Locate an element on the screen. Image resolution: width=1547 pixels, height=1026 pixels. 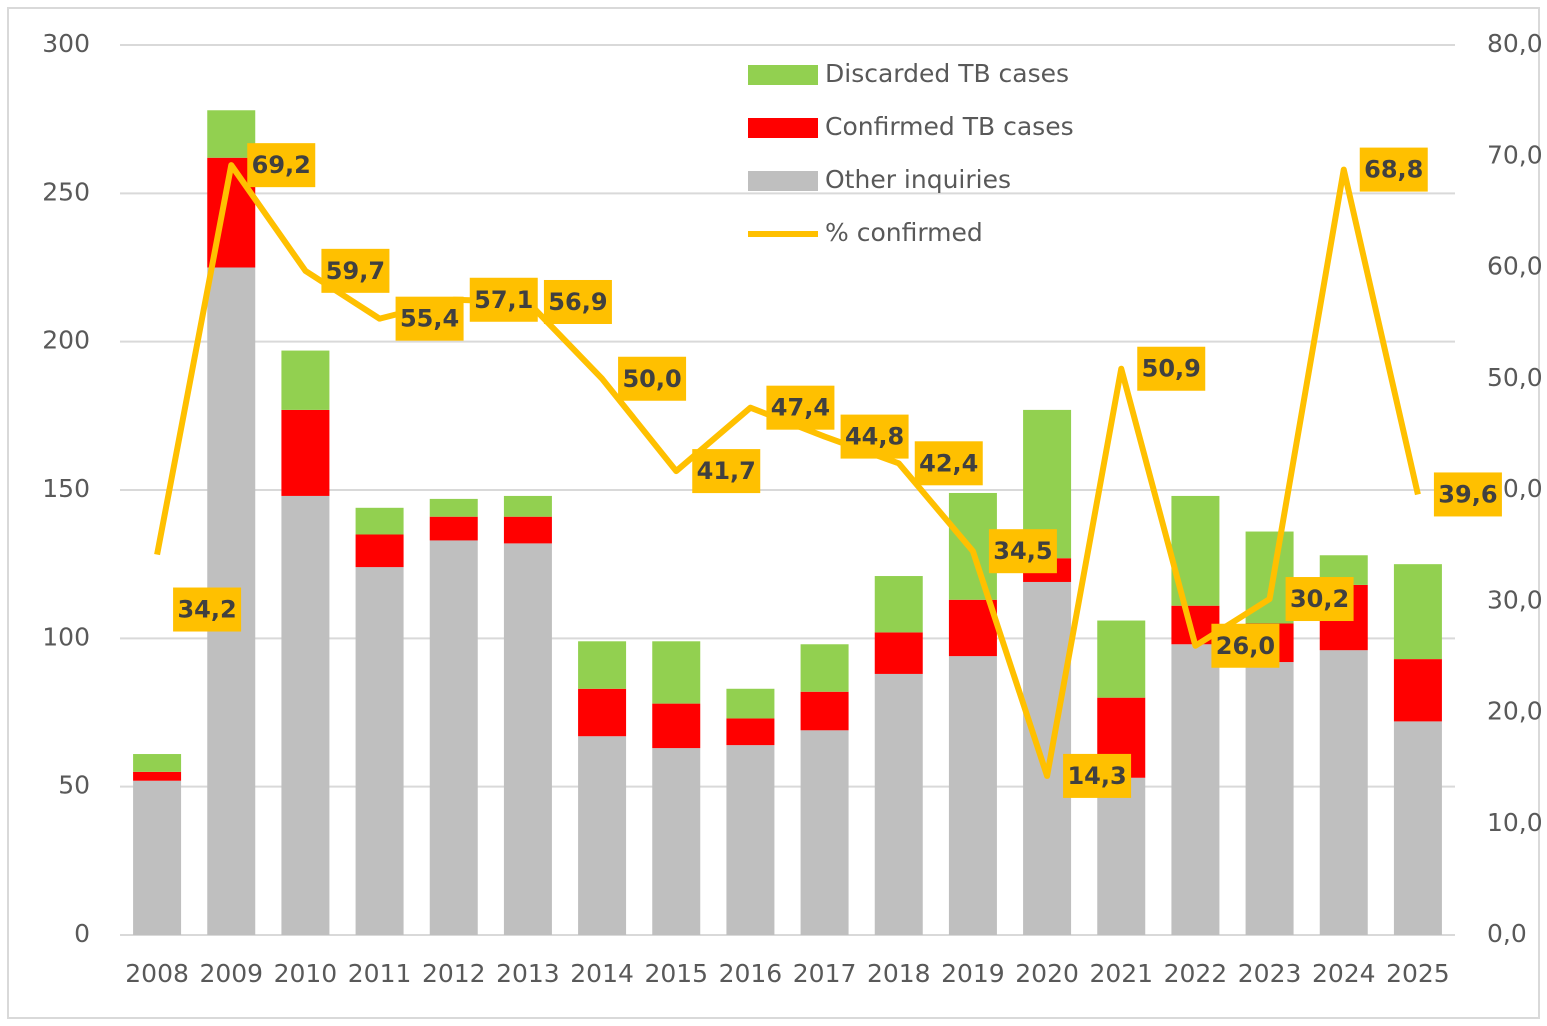
x-tick-label: 2013 is located at coordinates (528, 973).